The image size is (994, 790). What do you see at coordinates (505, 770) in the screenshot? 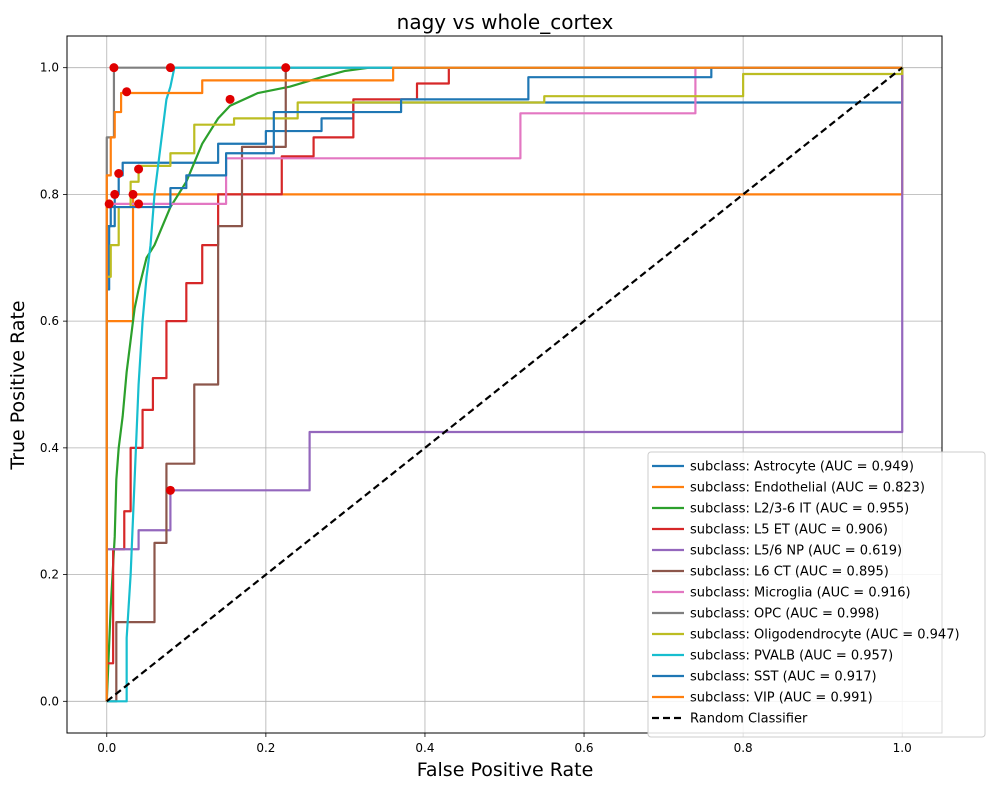
I see `x-axis-label: False Positive Rate` at bounding box center [505, 770].